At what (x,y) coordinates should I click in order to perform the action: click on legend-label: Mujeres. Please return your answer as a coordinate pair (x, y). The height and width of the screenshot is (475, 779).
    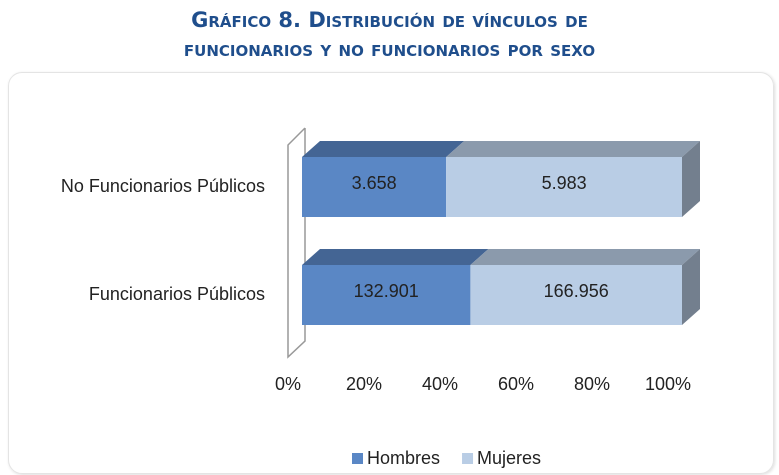
    Looking at the image, I should click on (509, 458).